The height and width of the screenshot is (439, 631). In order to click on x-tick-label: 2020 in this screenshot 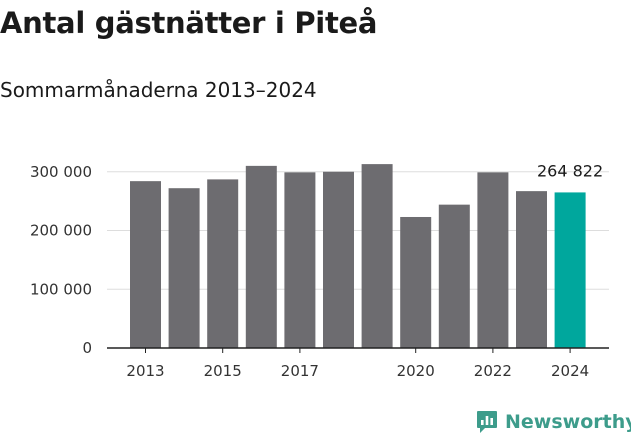, I will do `click(416, 371)`.